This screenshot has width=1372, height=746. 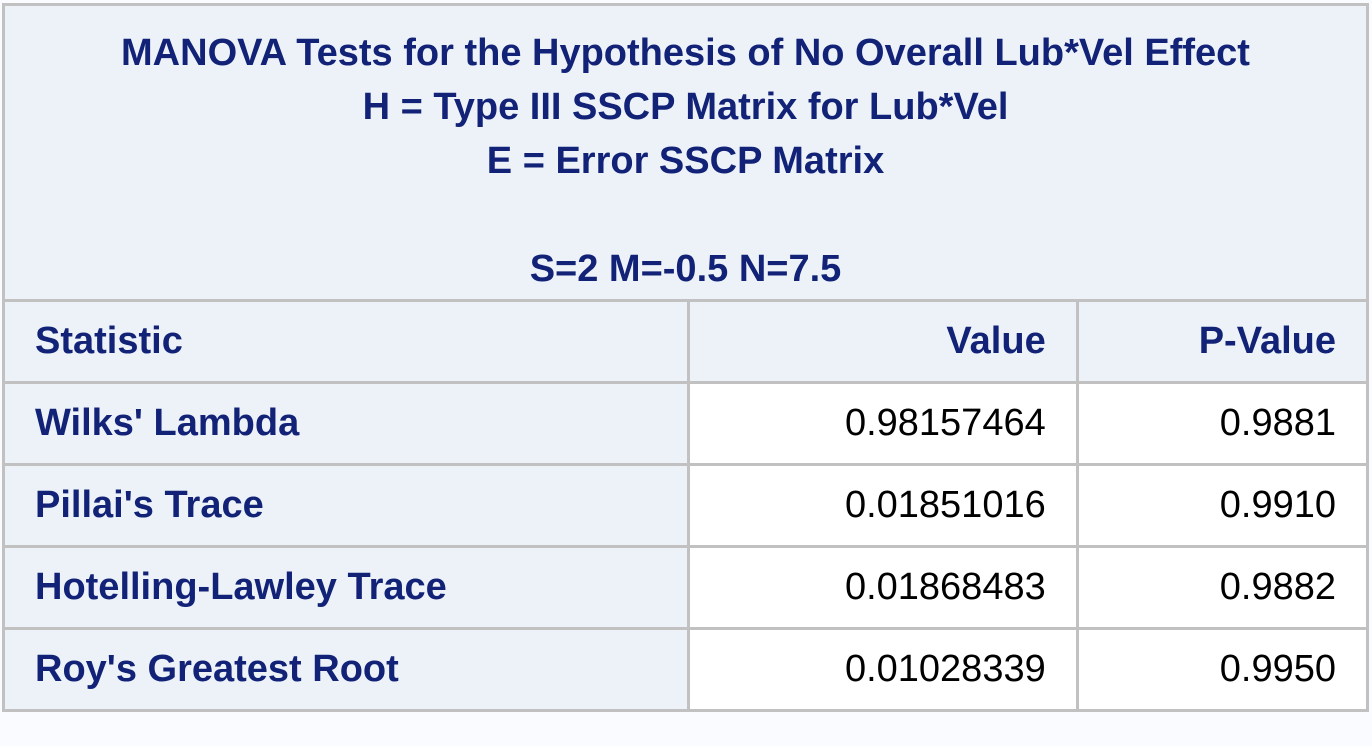 I want to click on row-statistic-name: Pillai's Trace, so click(x=346, y=505).